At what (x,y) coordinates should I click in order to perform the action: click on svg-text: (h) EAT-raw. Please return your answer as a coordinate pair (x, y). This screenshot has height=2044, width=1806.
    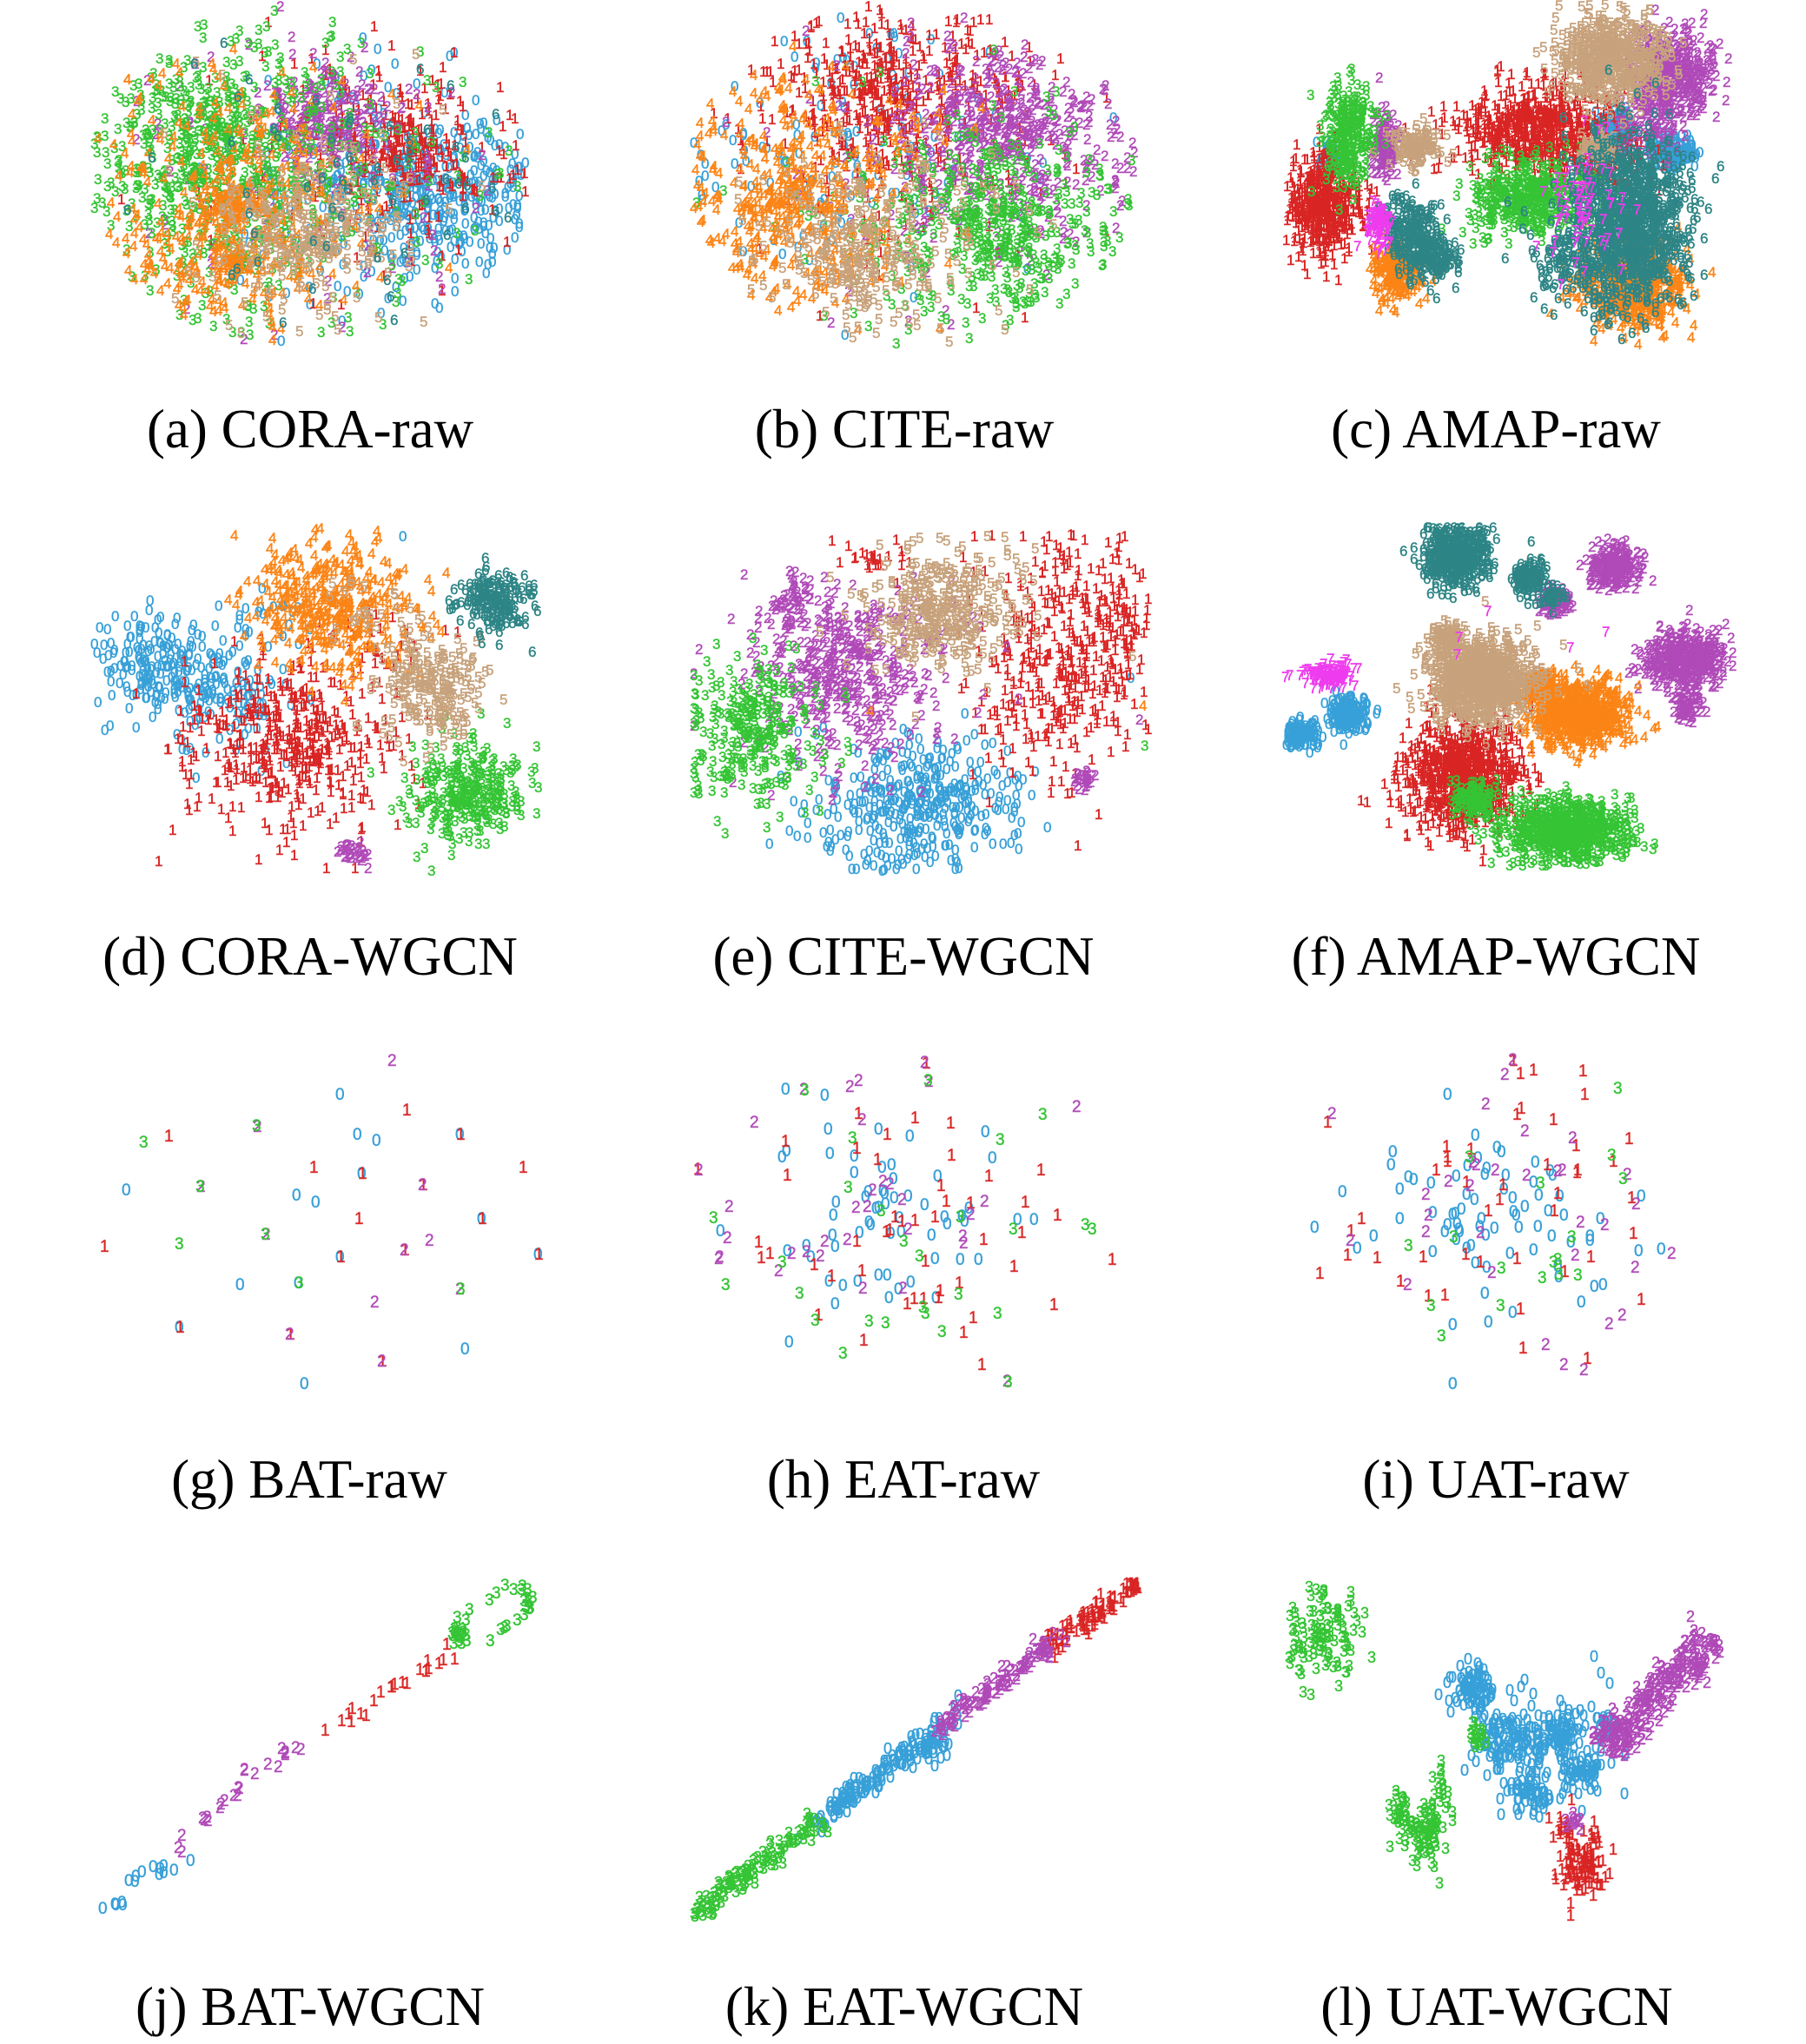
    Looking at the image, I should click on (904, 1479).